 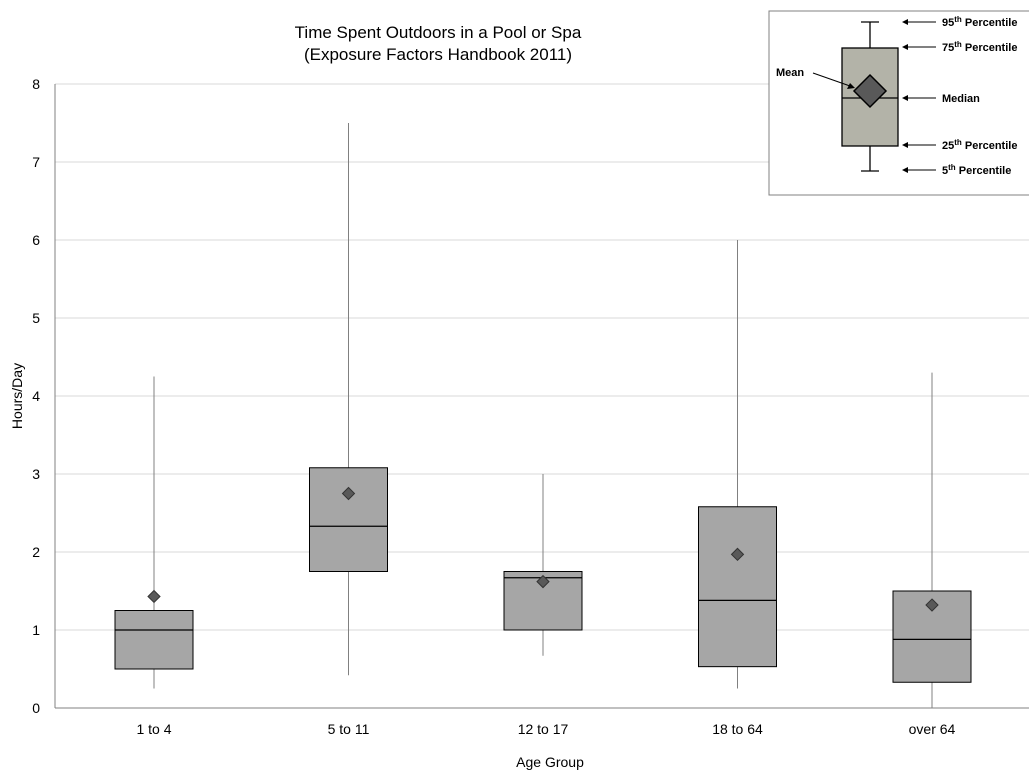 What do you see at coordinates (905, 47) in the screenshot?
I see `legend-arrowhead-p75` at bounding box center [905, 47].